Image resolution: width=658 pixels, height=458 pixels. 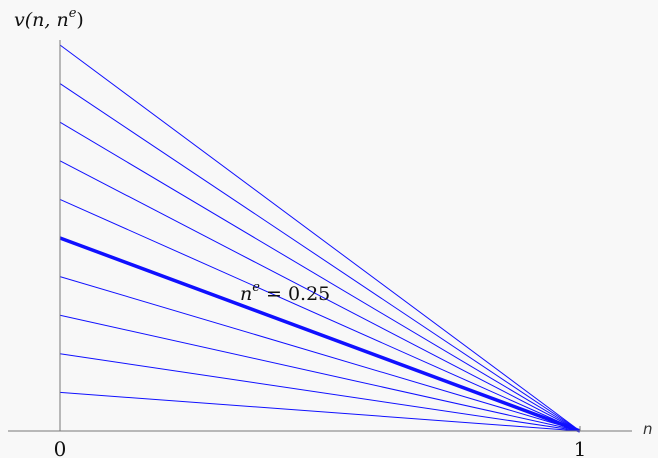 I want to click on y-axis-label: v(n, ne), so click(x=49, y=18).